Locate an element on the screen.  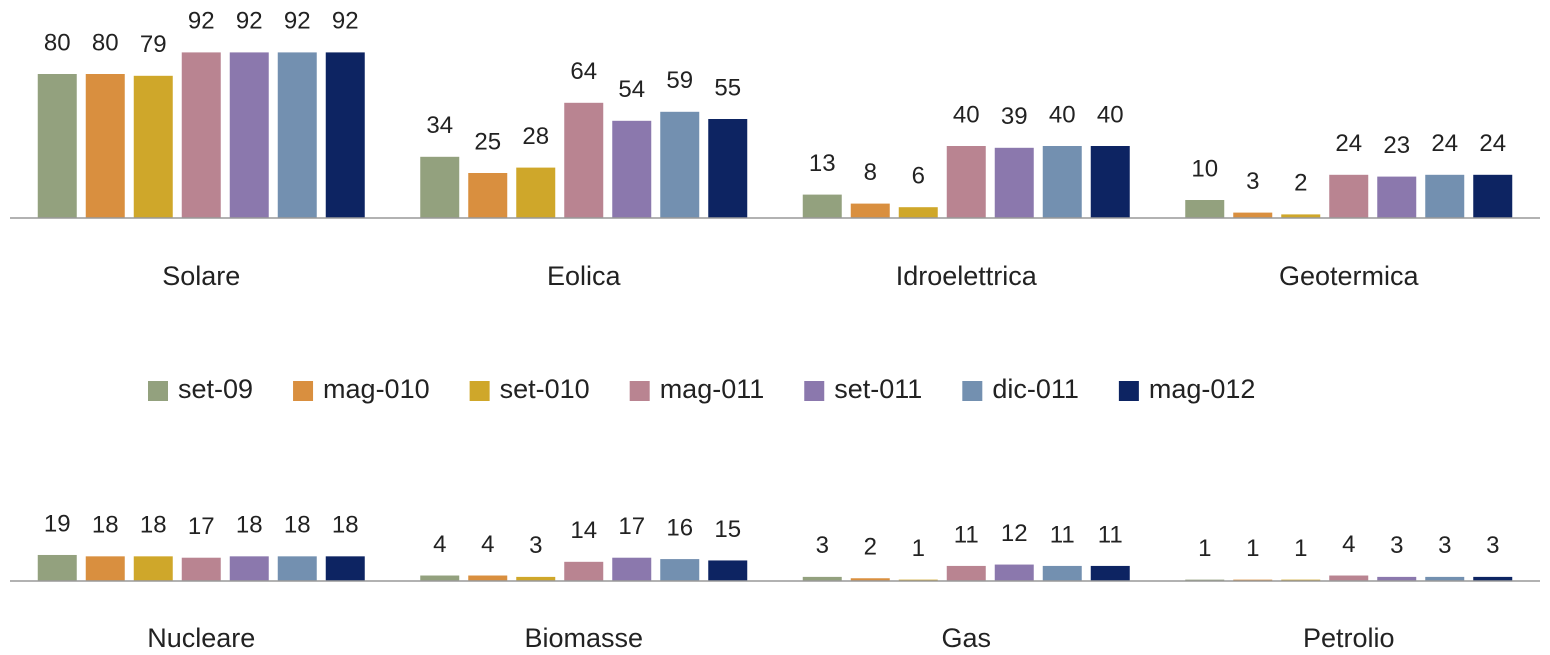
data-label: 92 is located at coordinates (297, 21).